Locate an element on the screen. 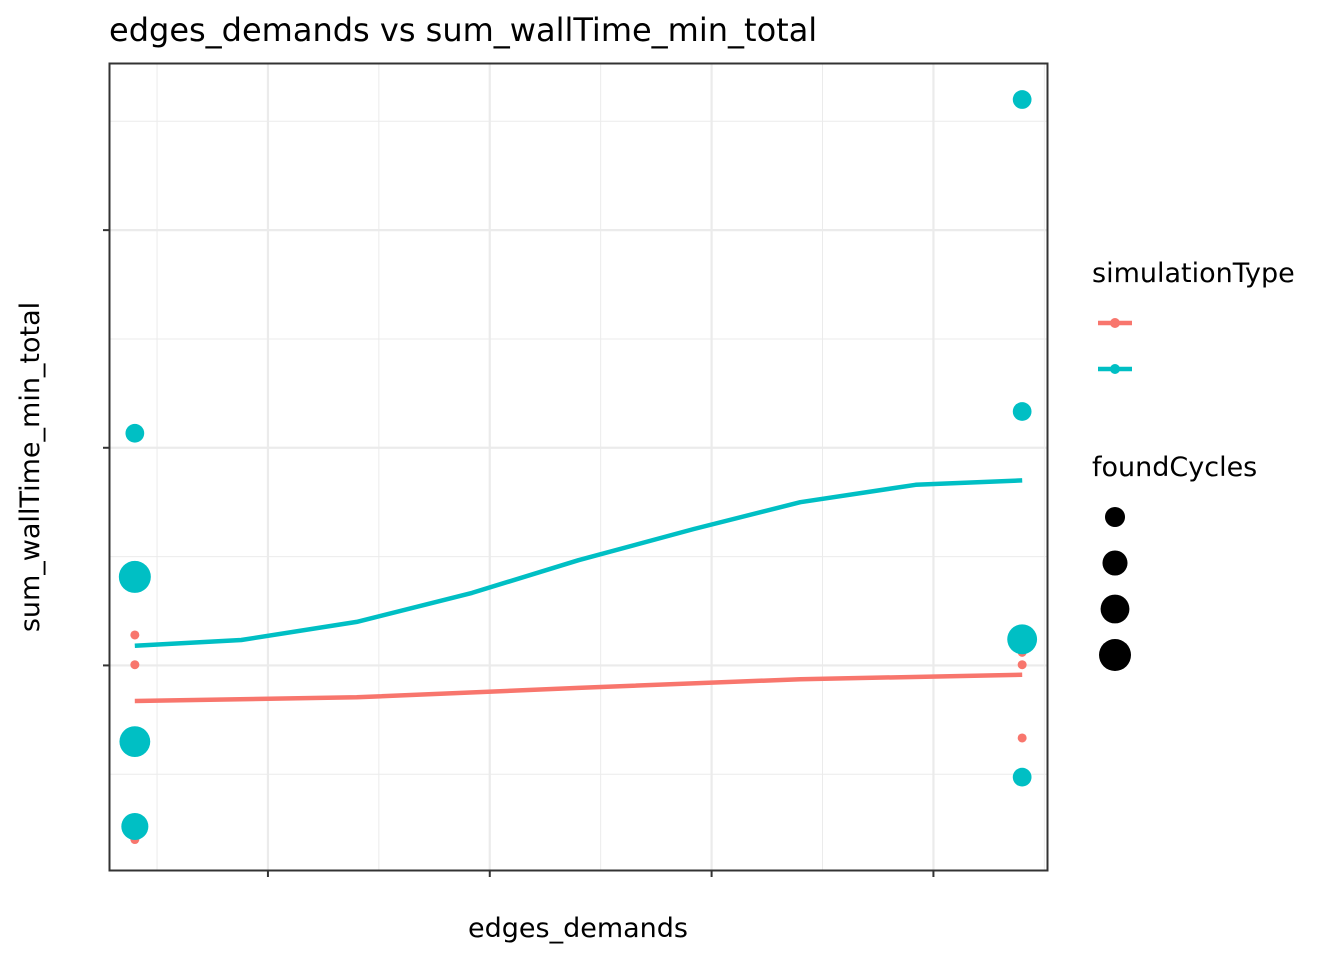  y-axis is located at coordinates (106, 448).